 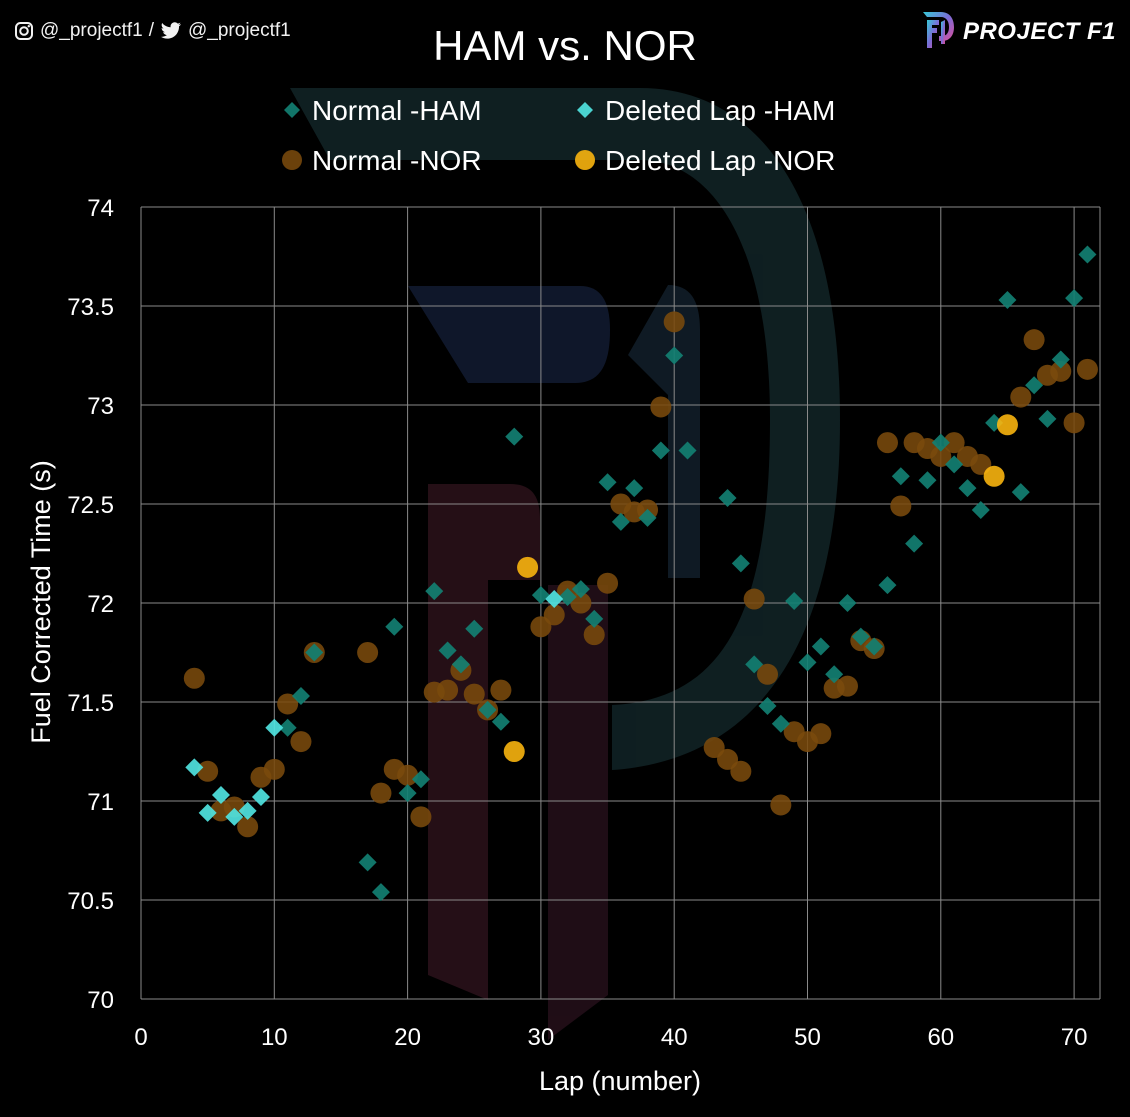 What do you see at coordinates (1017, 31) in the screenshot?
I see `brand-logo: PROJECT F1` at bounding box center [1017, 31].